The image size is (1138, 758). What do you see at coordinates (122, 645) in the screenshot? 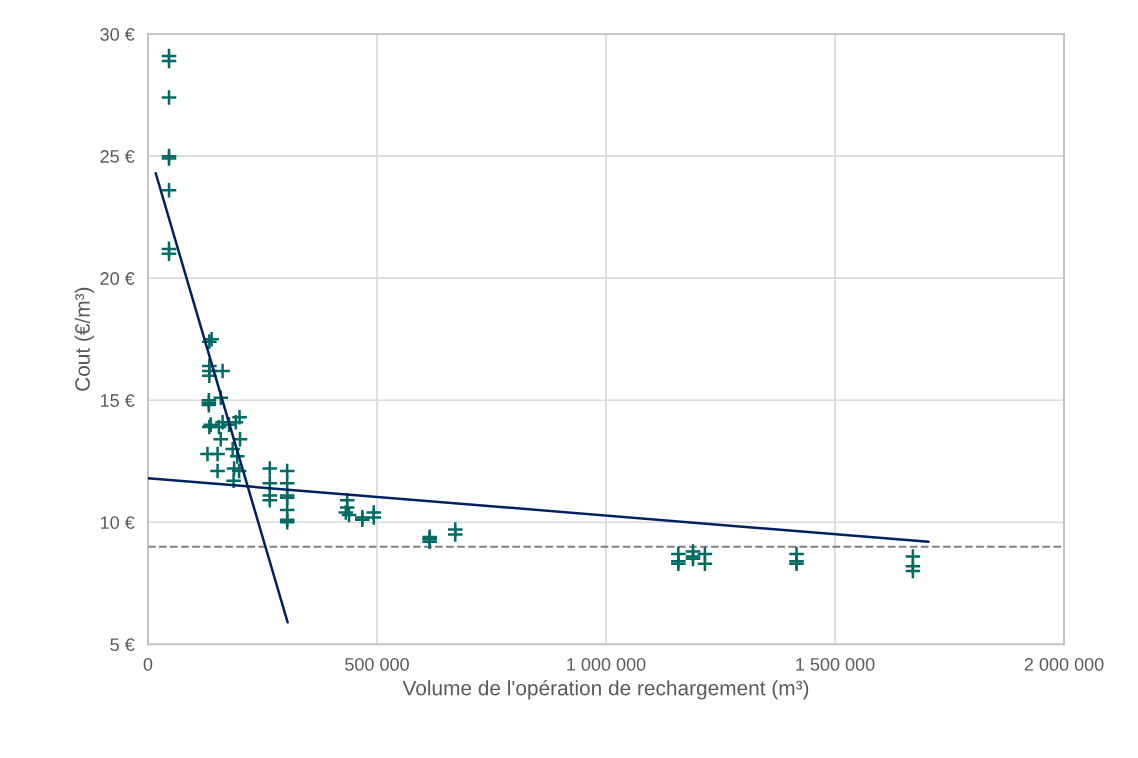
I see `y-tick-label: 5 €` at bounding box center [122, 645].